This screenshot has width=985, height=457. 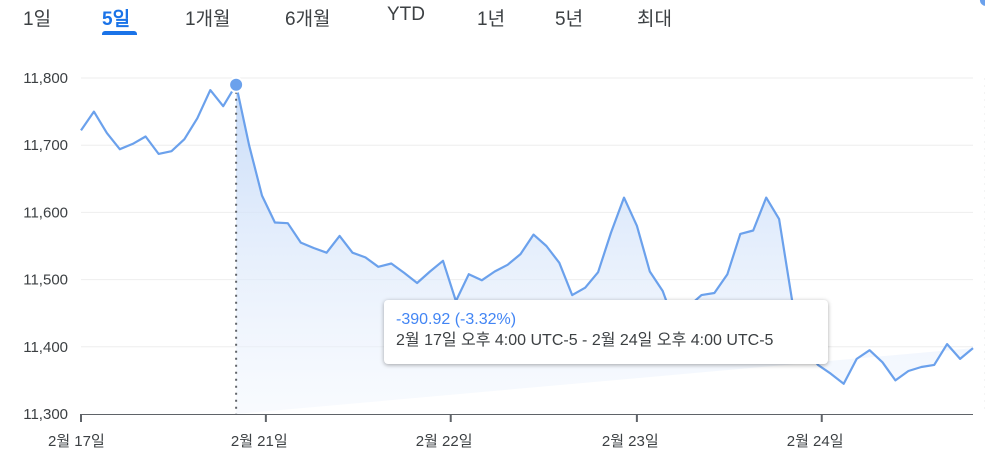 What do you see at coordinates (45, 280) in the screenshot?
I see `y-tick-label: 11,500` at bounding box center [45, 280].